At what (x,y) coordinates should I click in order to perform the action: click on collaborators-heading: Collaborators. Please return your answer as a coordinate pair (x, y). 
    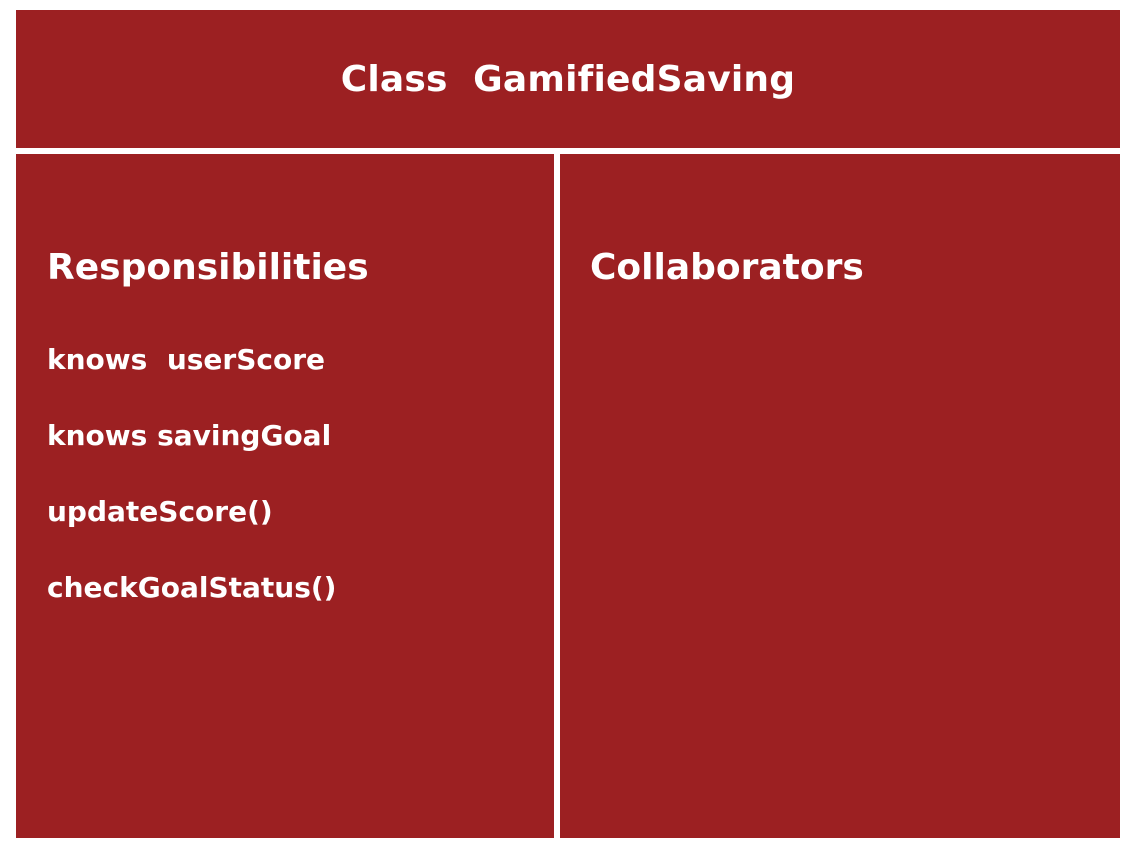
    Looking at the image, I should click on (727, 267).